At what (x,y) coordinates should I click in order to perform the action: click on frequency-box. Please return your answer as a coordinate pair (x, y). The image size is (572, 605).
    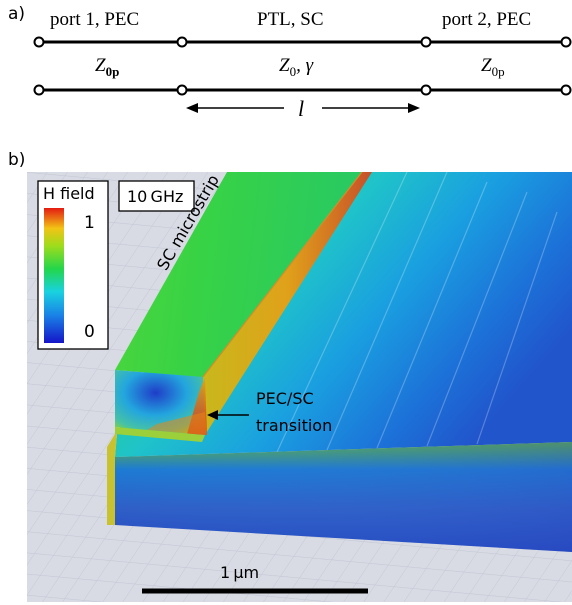
    Looking at the image, I should click on (156, 196).